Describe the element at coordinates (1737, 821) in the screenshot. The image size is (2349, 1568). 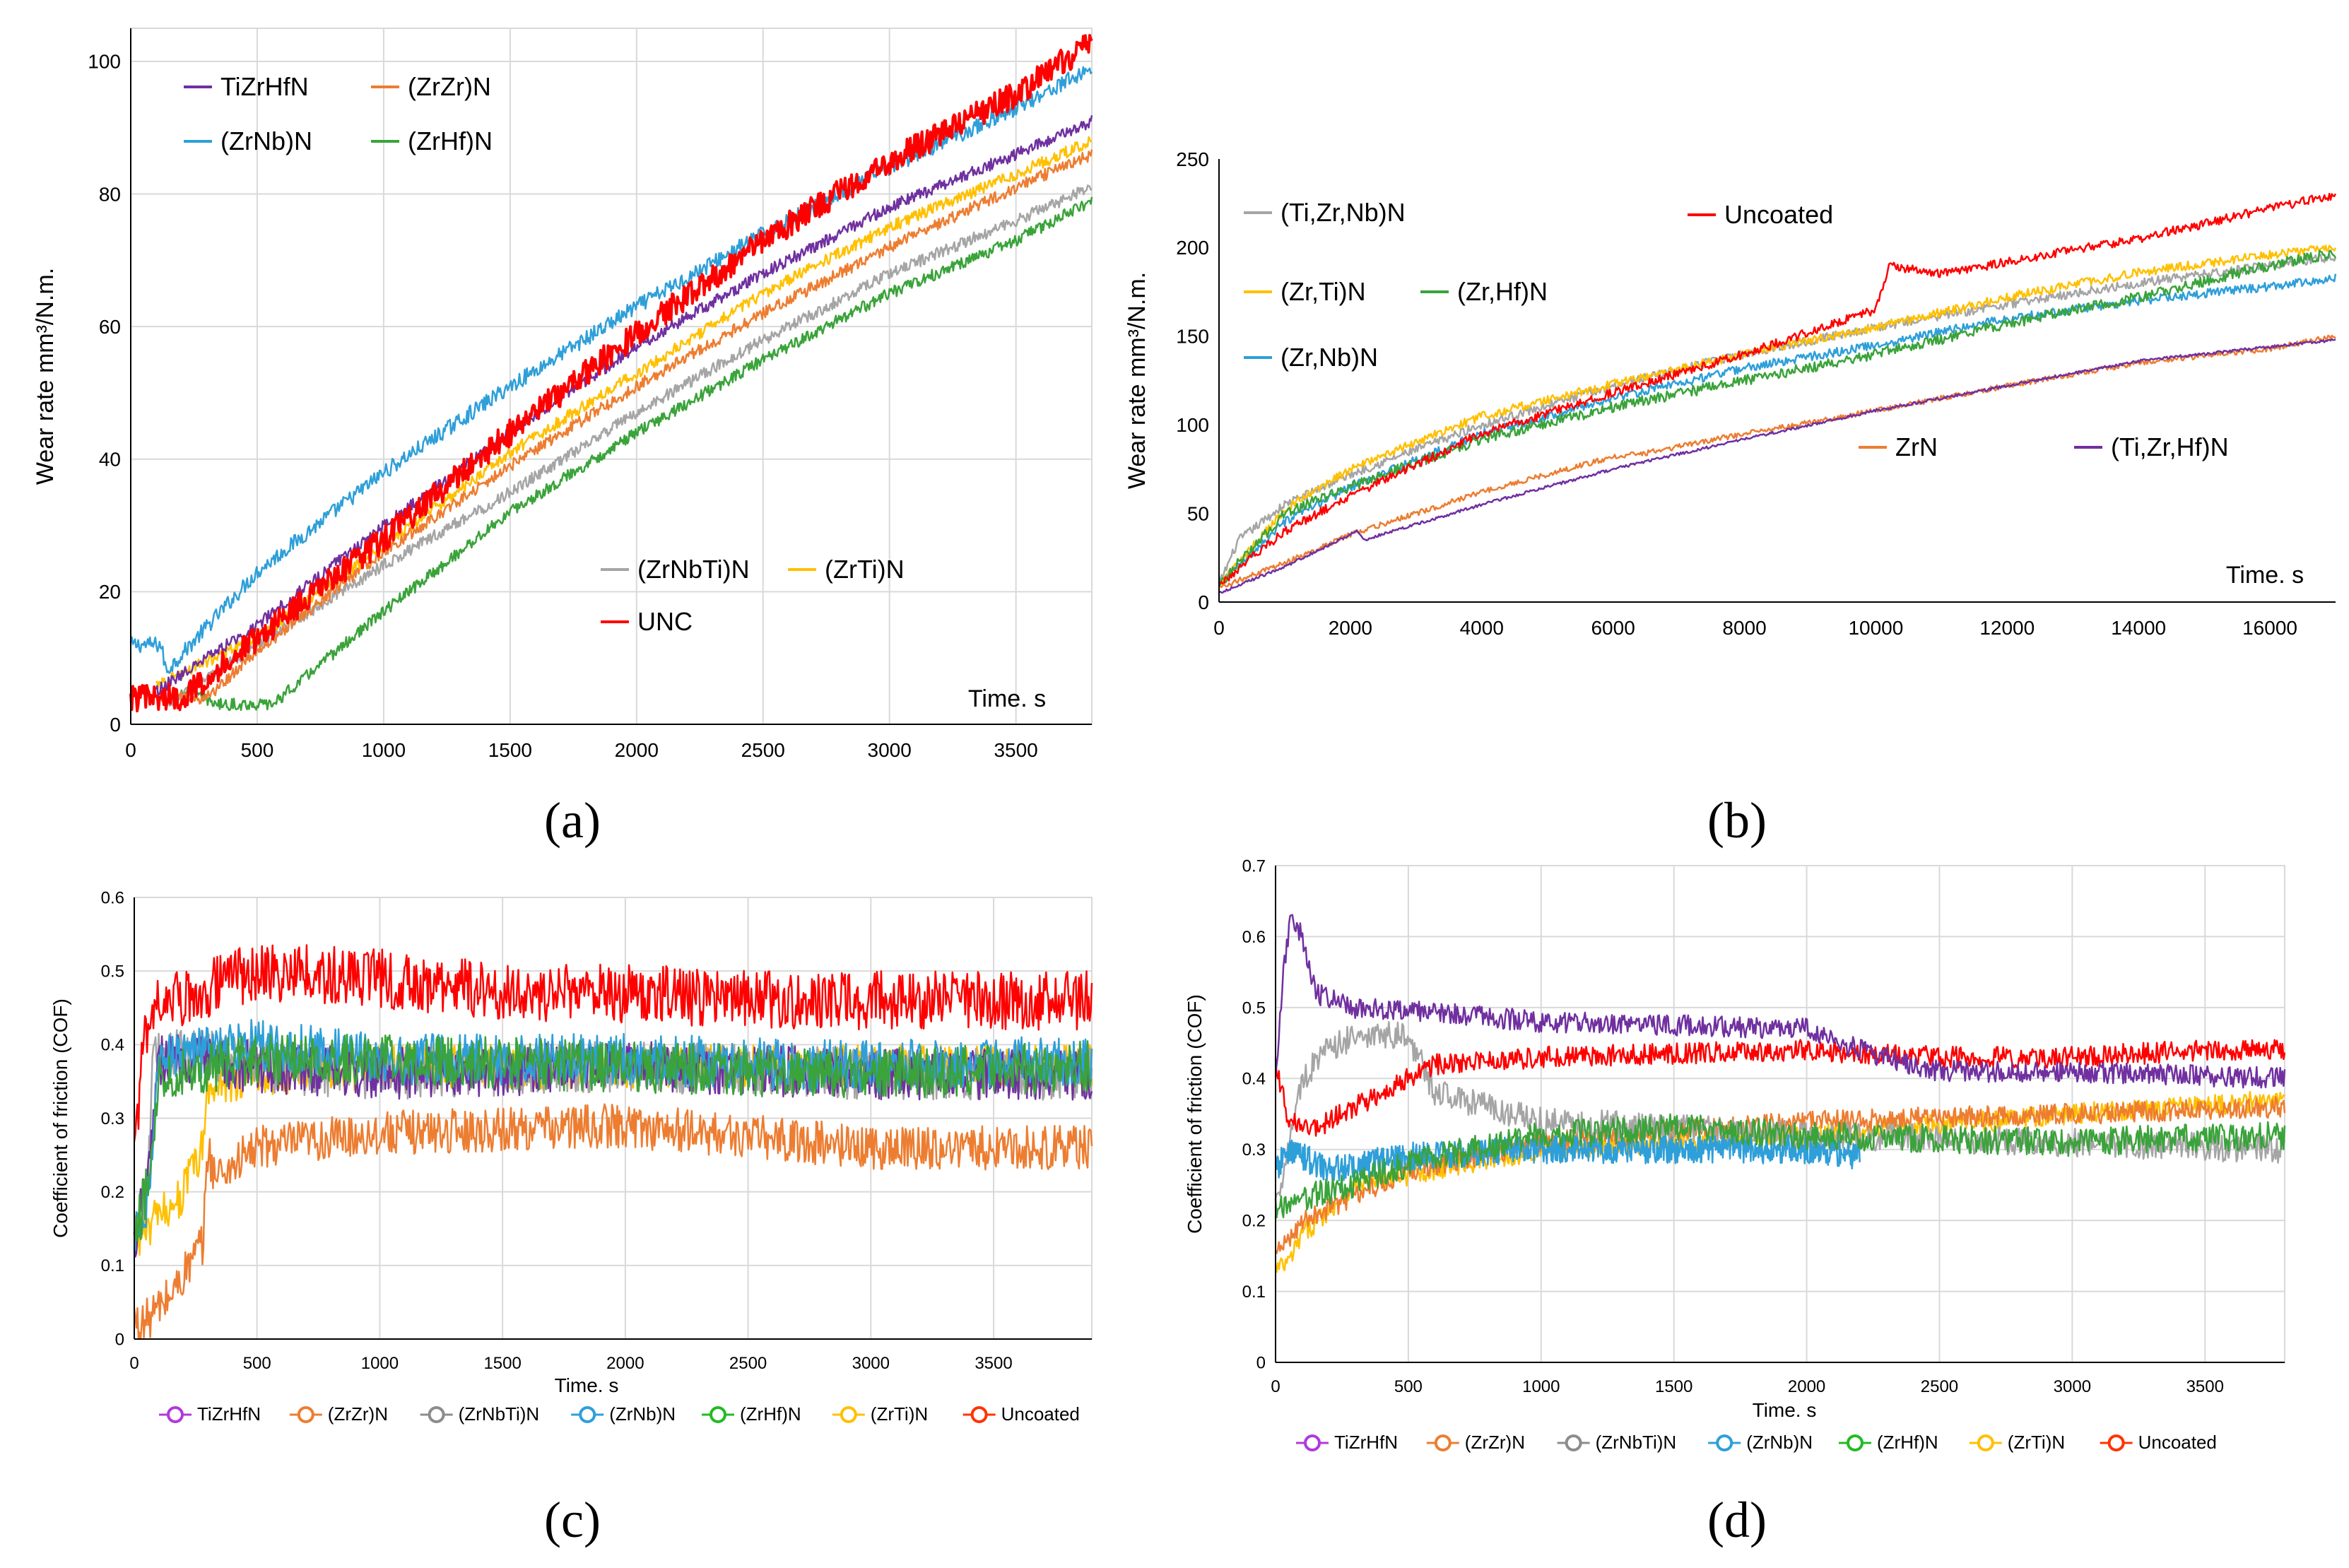
I see `caption-b: (b)` at that location.